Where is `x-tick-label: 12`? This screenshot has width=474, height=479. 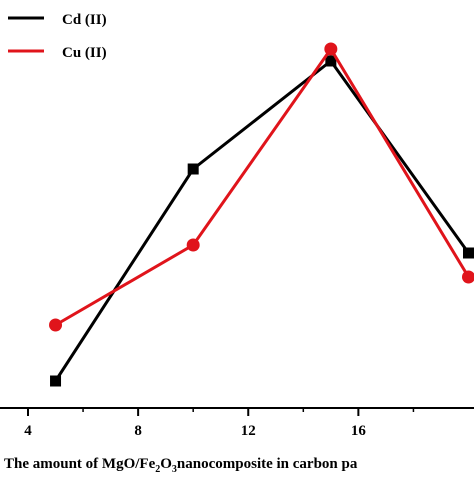
x-tick-label: 12 is located at coordinates (248, 431).